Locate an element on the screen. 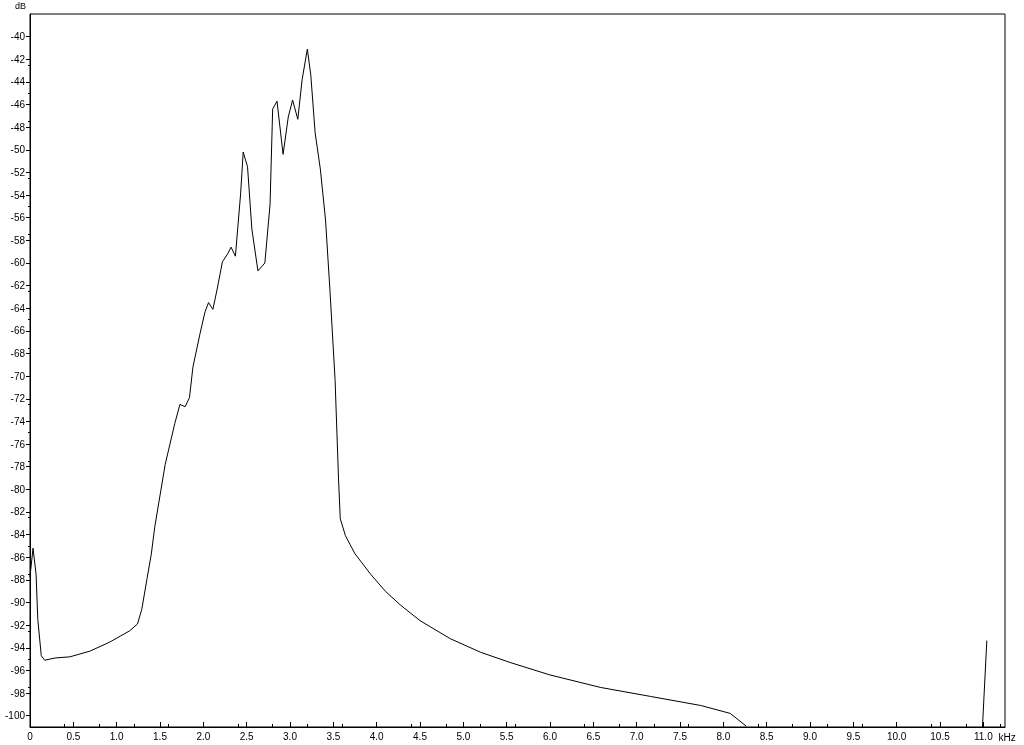 The height and width of the screenshot is (745, 1024). y-tick-label: -82 is located at coordinates (18, 512).